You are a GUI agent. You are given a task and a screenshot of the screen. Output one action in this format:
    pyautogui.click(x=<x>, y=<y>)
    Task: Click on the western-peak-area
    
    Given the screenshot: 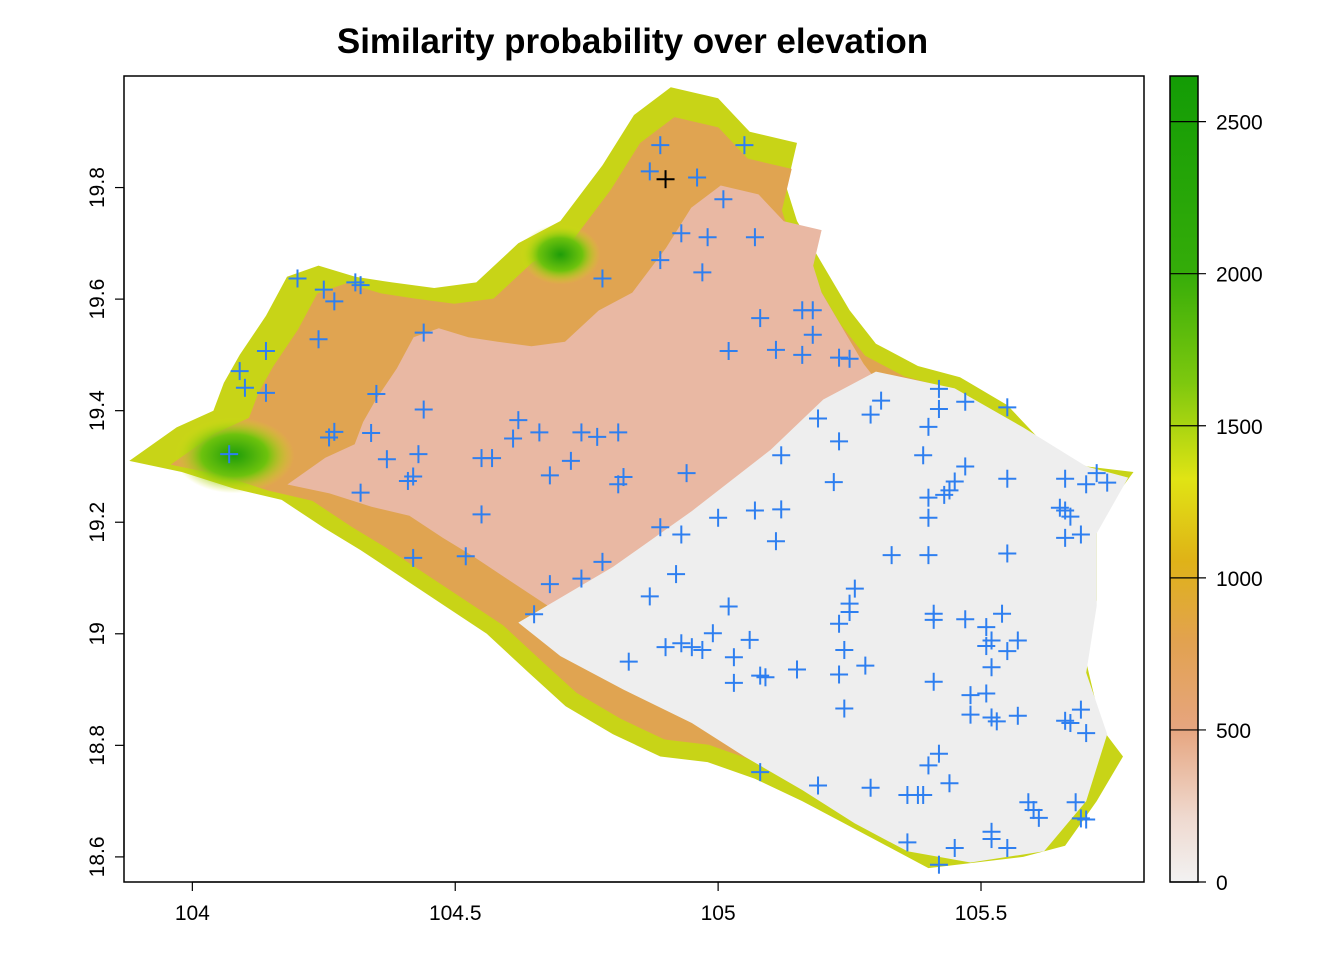 What is the action you would take?
    pyautogui.click(x=234, y=455)
    